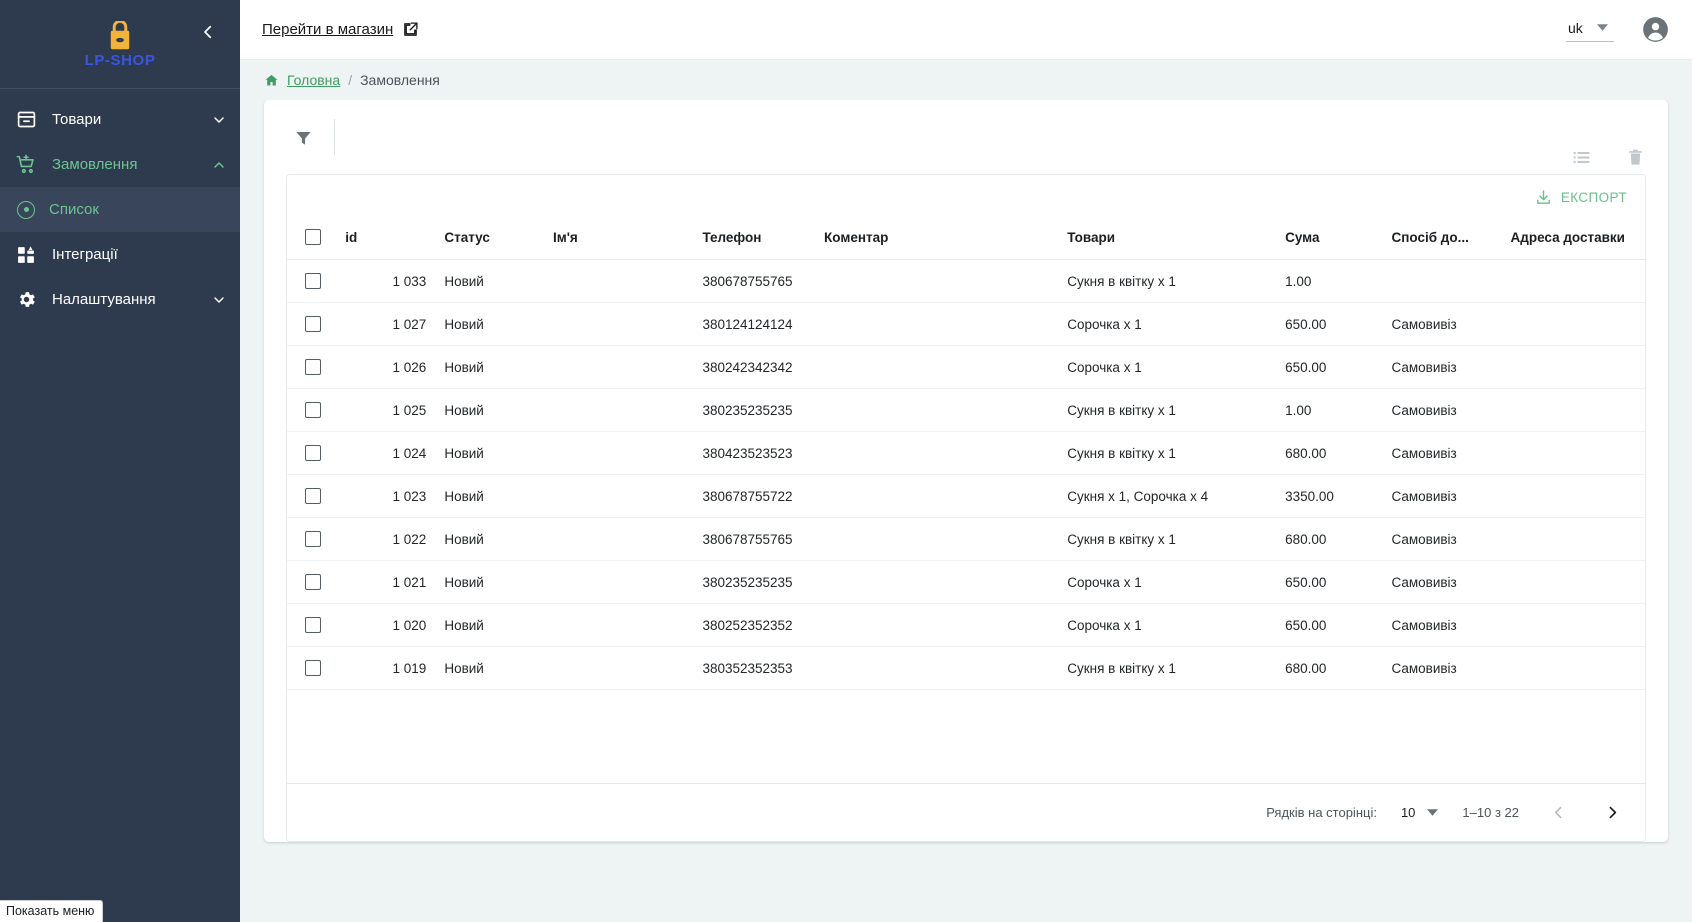 The width and height of the screenshot is (1692, 922). I want to click on language-select: uk, so click(1590, 30).